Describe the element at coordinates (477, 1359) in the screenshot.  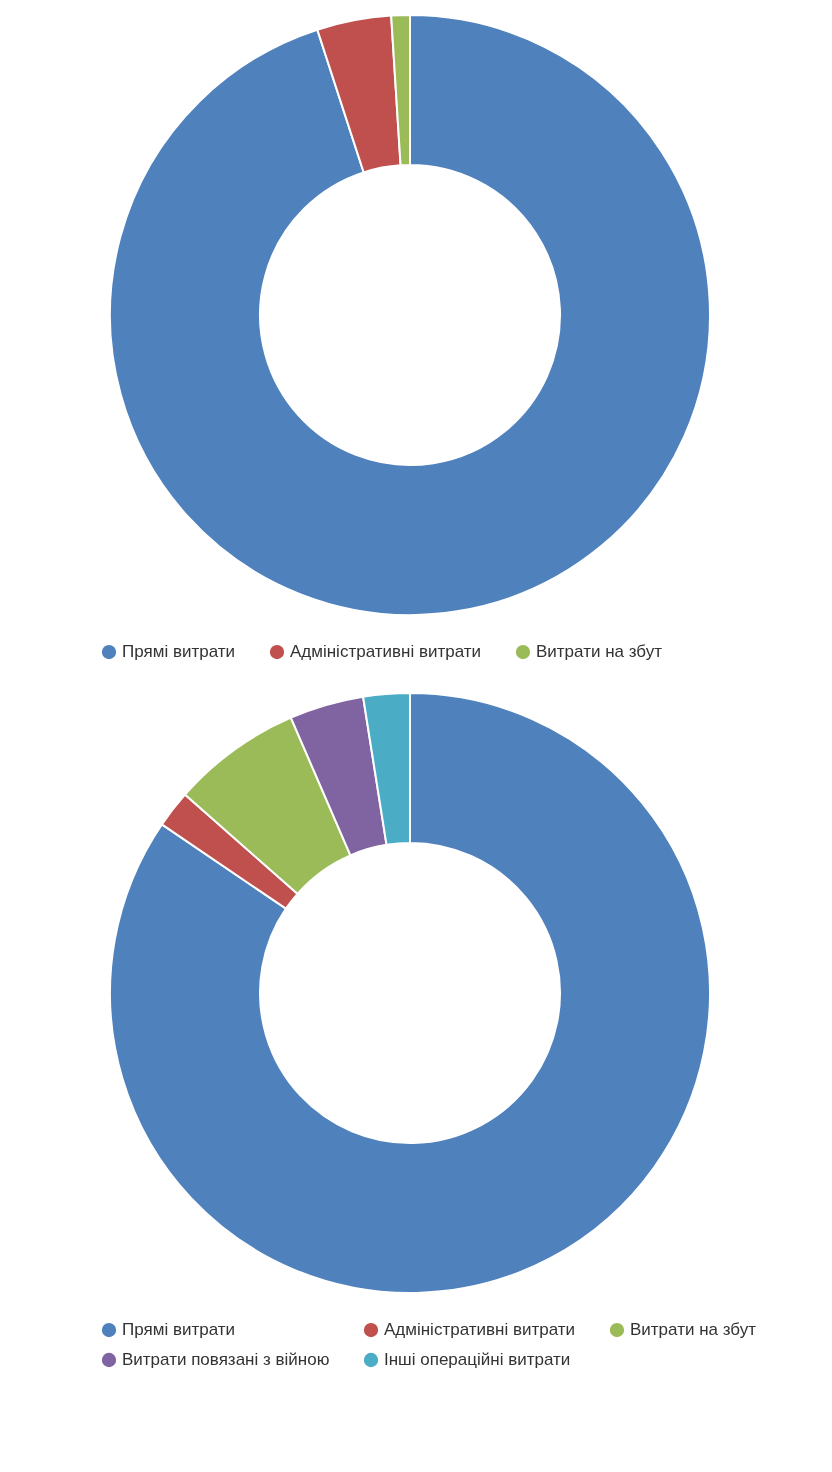
I see `legend-label: Інші операційні витрати` at that location.